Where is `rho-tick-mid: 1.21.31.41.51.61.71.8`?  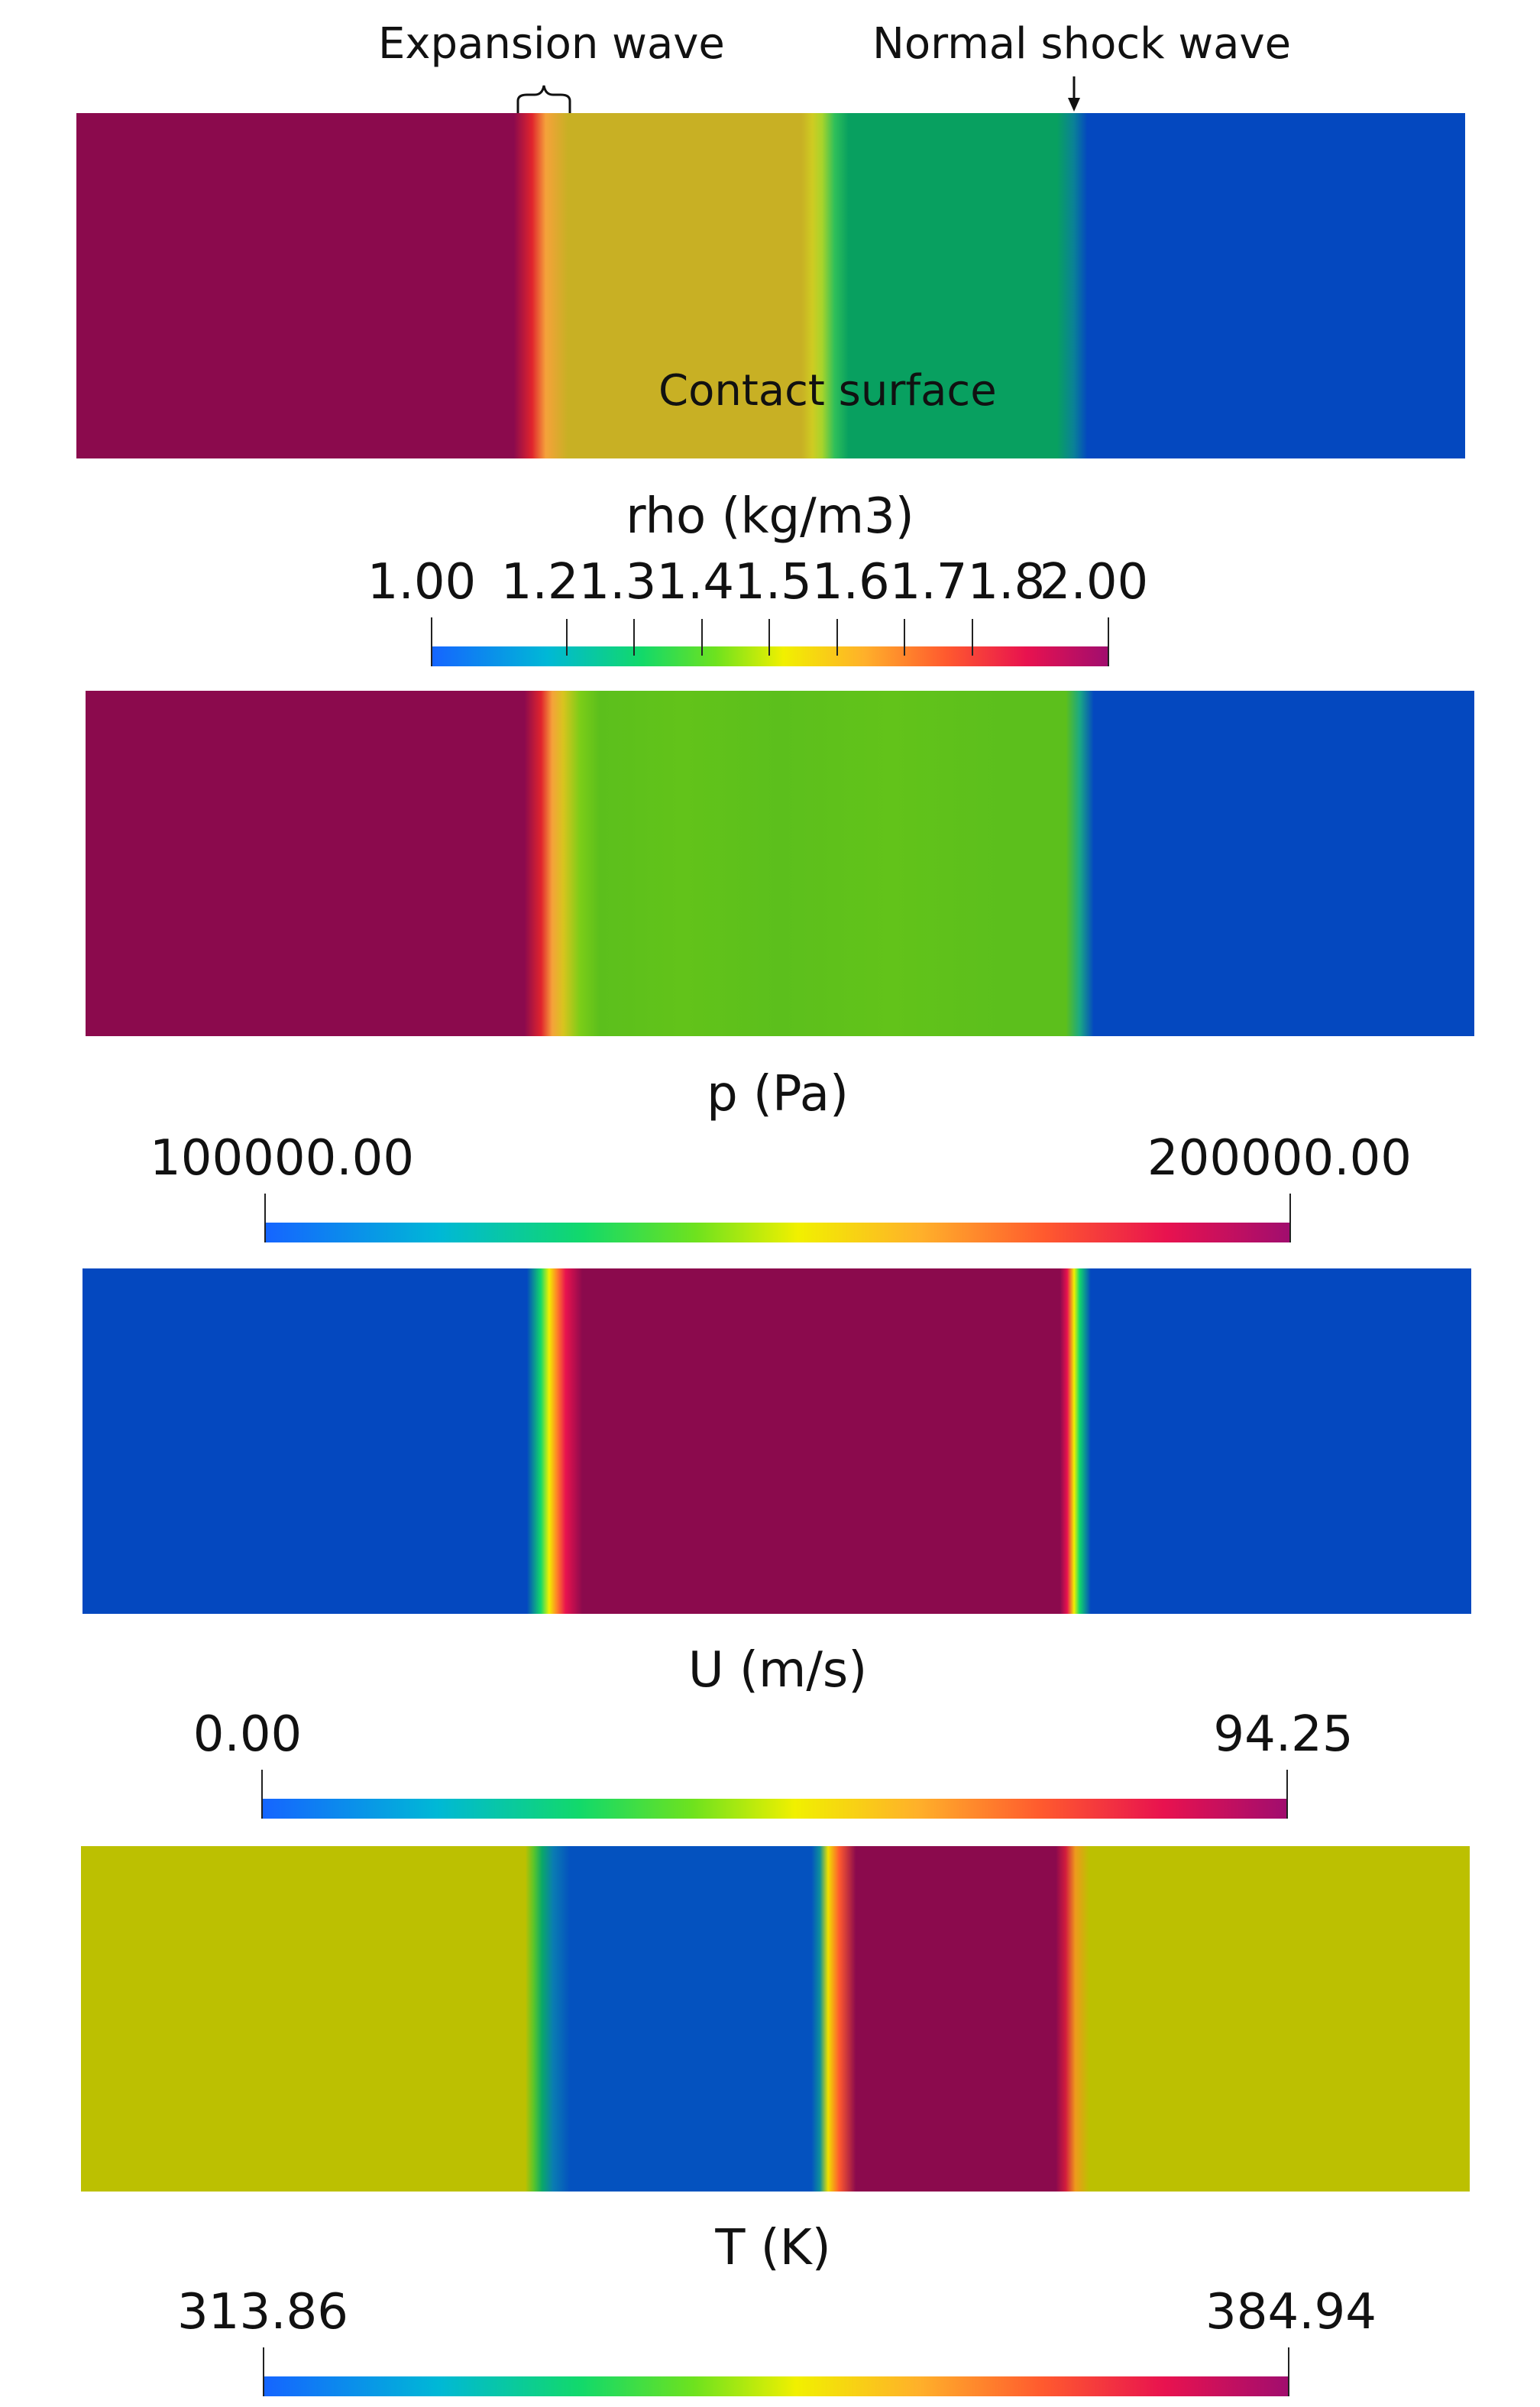 rho-tick-mid: 1.21.31.41.51.61.71.8 is located at coordinates (773, 582).